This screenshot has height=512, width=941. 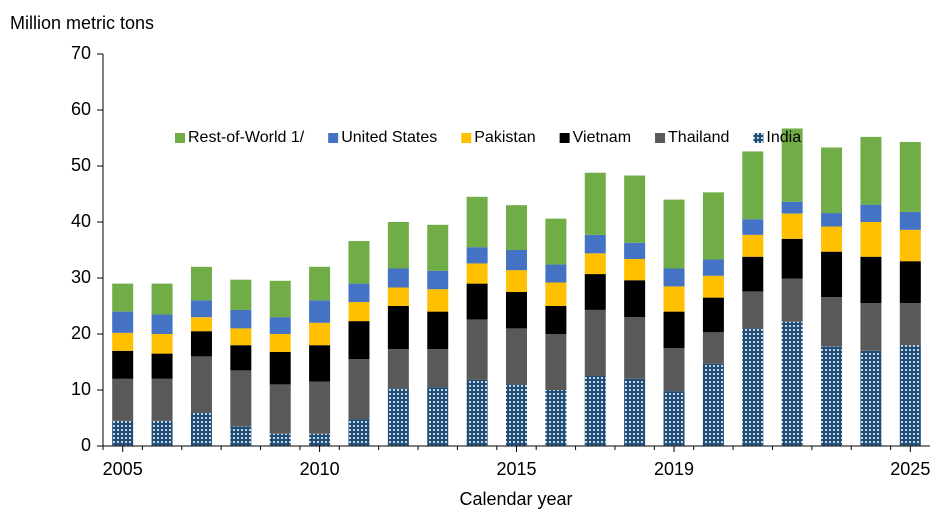 What do you see at coordinates (698, 137) in the screenshot?
I see `legend-label: Thailand` at bounding box center [698, 137].